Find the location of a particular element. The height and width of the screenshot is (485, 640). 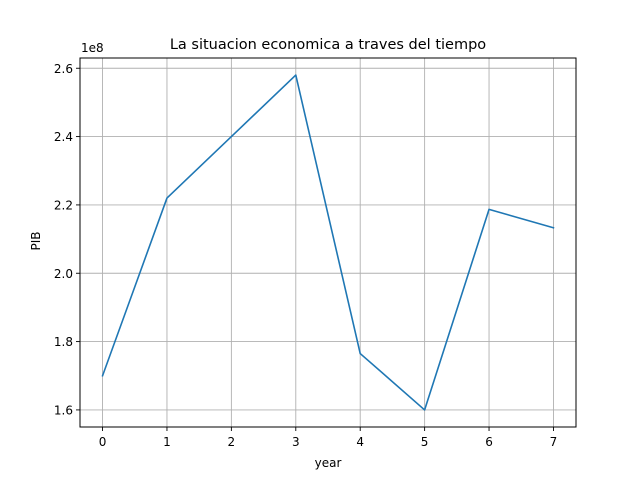

y-tick-label: 2.2 is located at coordinates (63, 205).